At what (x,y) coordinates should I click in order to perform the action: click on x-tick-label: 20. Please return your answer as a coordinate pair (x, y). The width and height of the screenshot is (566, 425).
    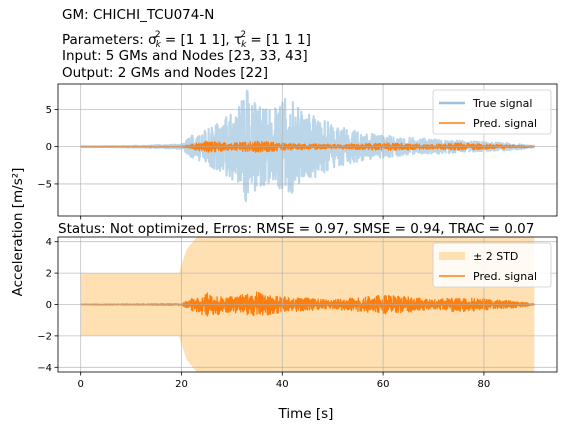
    Looking at the image, I should click on (181, 384).